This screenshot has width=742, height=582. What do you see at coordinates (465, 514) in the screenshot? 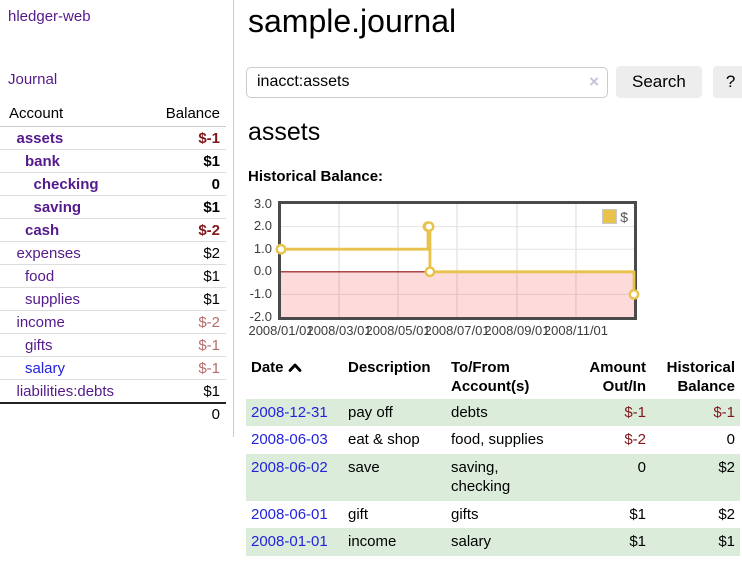
I see `accounts-cell: gifts` at bounding box center [465, 514].